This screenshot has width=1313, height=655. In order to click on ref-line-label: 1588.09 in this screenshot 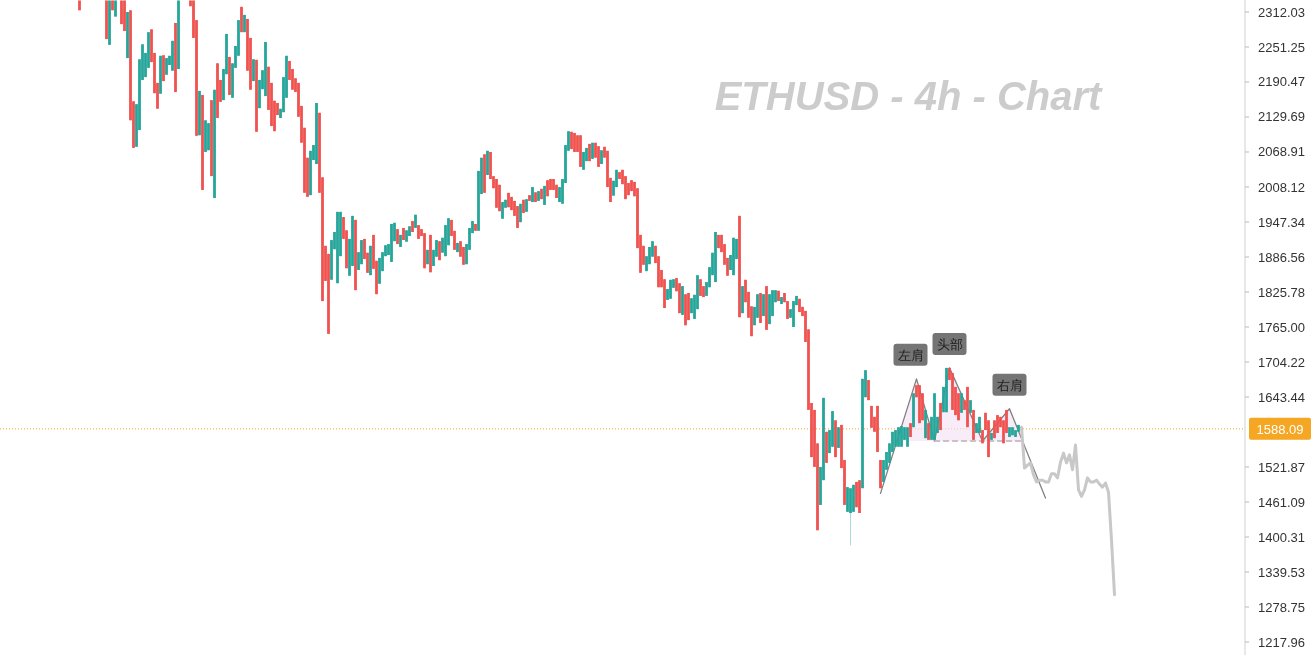, I will do `click(1280, 429)`.